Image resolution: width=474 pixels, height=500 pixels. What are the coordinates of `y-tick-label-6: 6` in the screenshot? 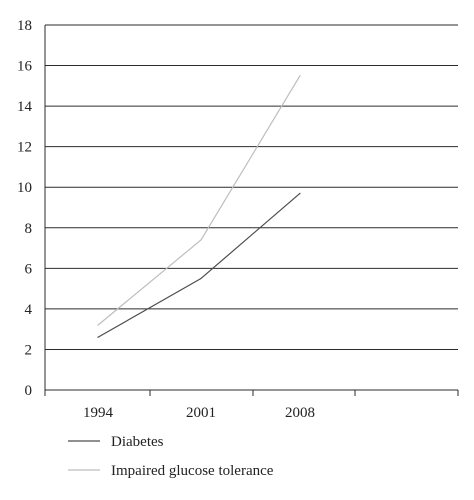 It's located at (29, 269).